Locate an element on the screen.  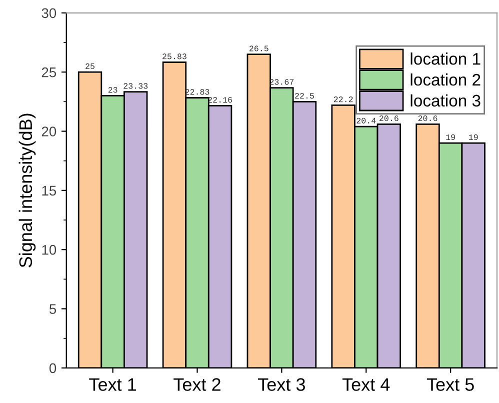
data-label: 22.5 is located at coordinates (304, 95).